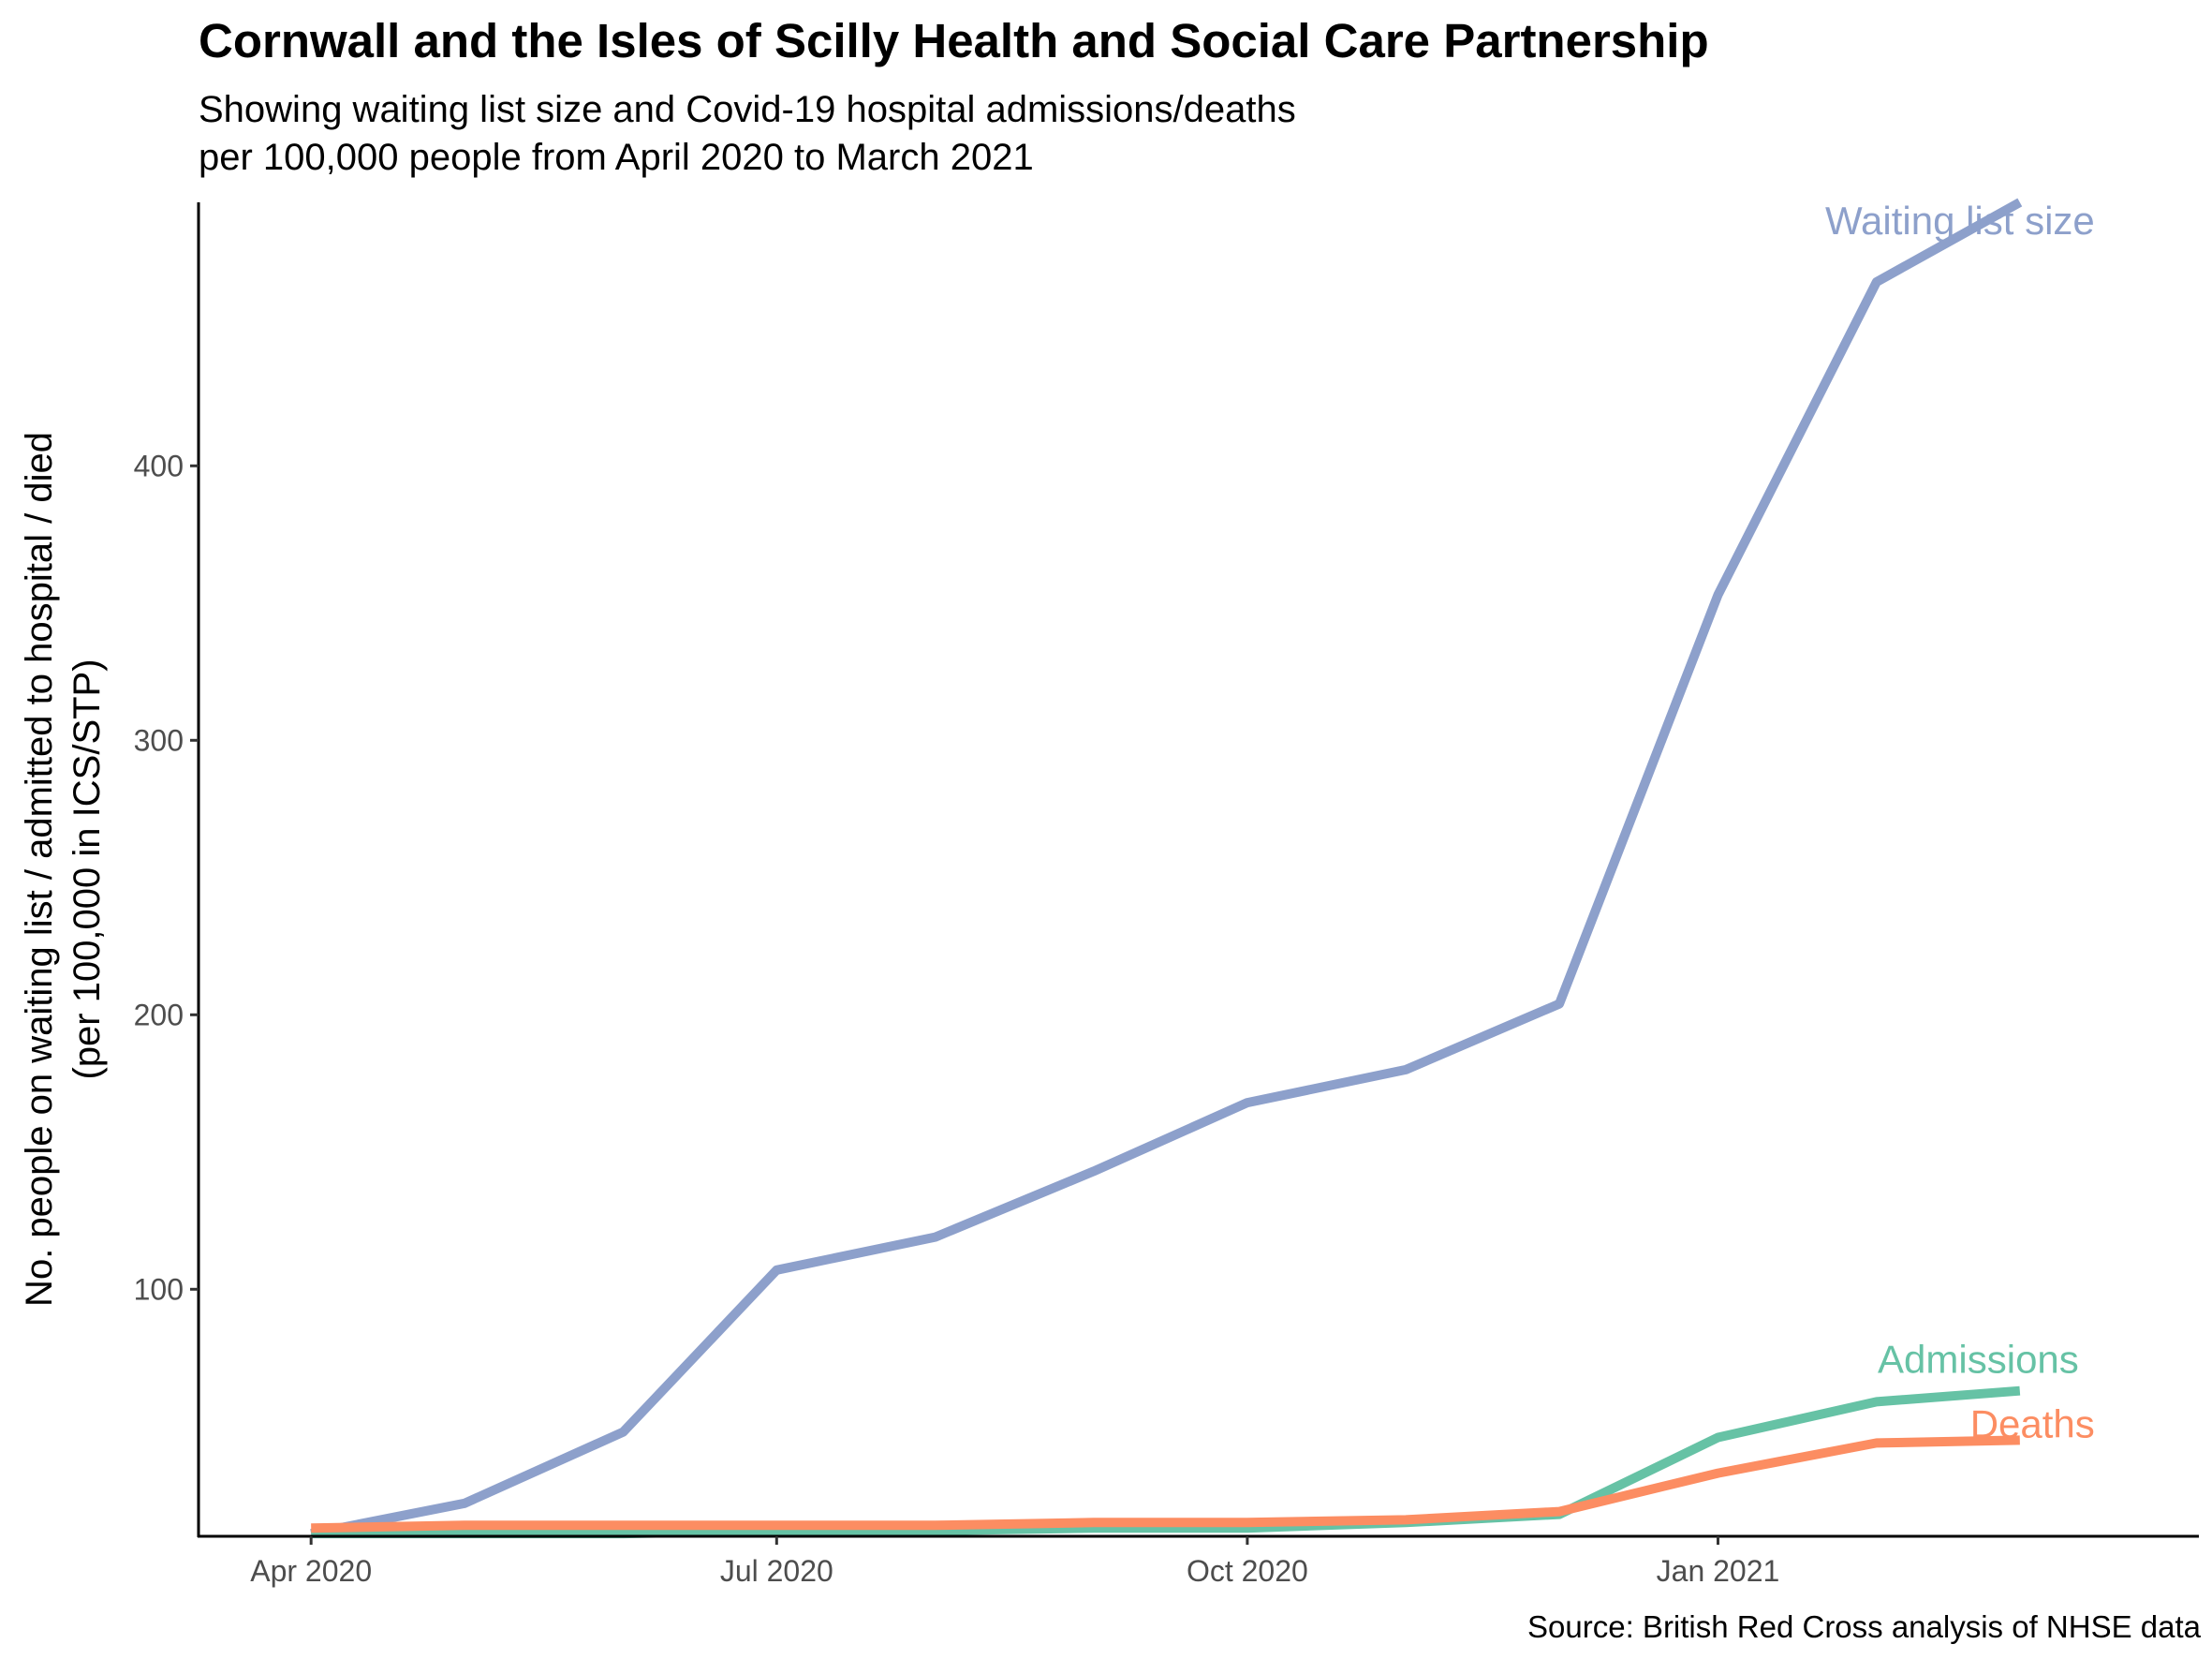 The width and height of the screenshot is (2212, 1659). I want to click on series-line-admissions, so click(1166, 1462).